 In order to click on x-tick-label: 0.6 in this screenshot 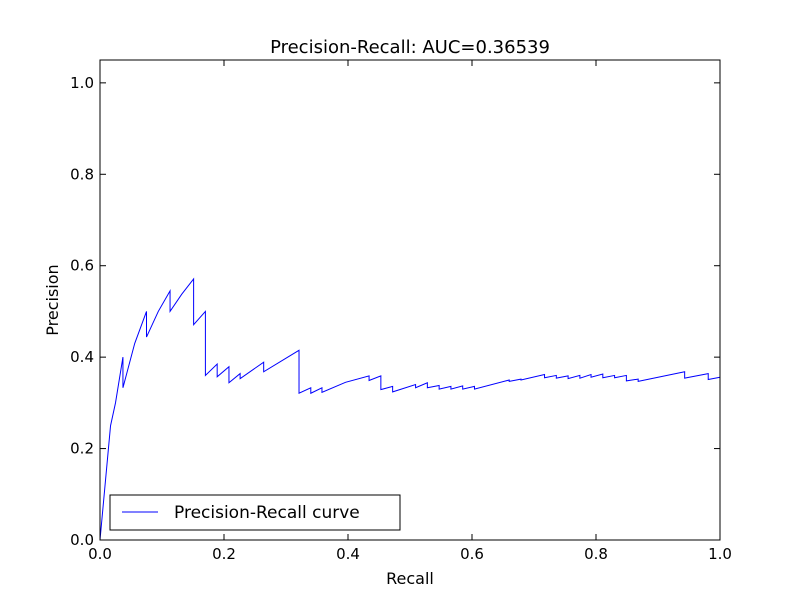, I will do `click(472, 554)`.